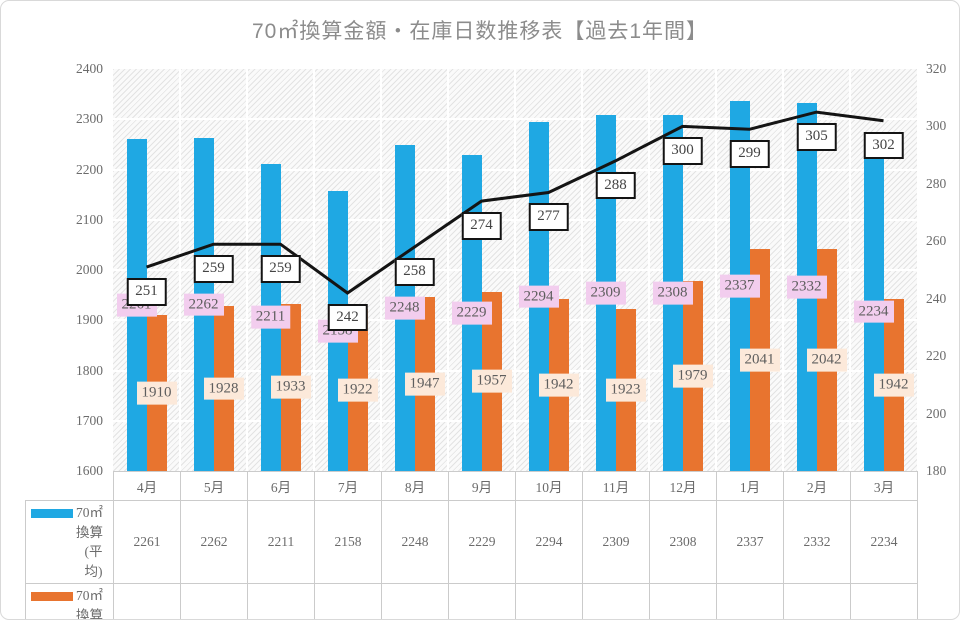 This screenshot has width=960, height=620. What do you see at coordinates (89, 470) in the screenshot?
I see `left-axis-tick-label: 1600` at bounding box center [89, 470].